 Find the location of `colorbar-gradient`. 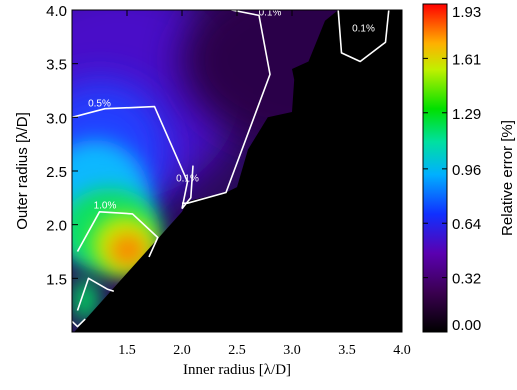

colorbar-gradient is located at coordinates (435, 168).